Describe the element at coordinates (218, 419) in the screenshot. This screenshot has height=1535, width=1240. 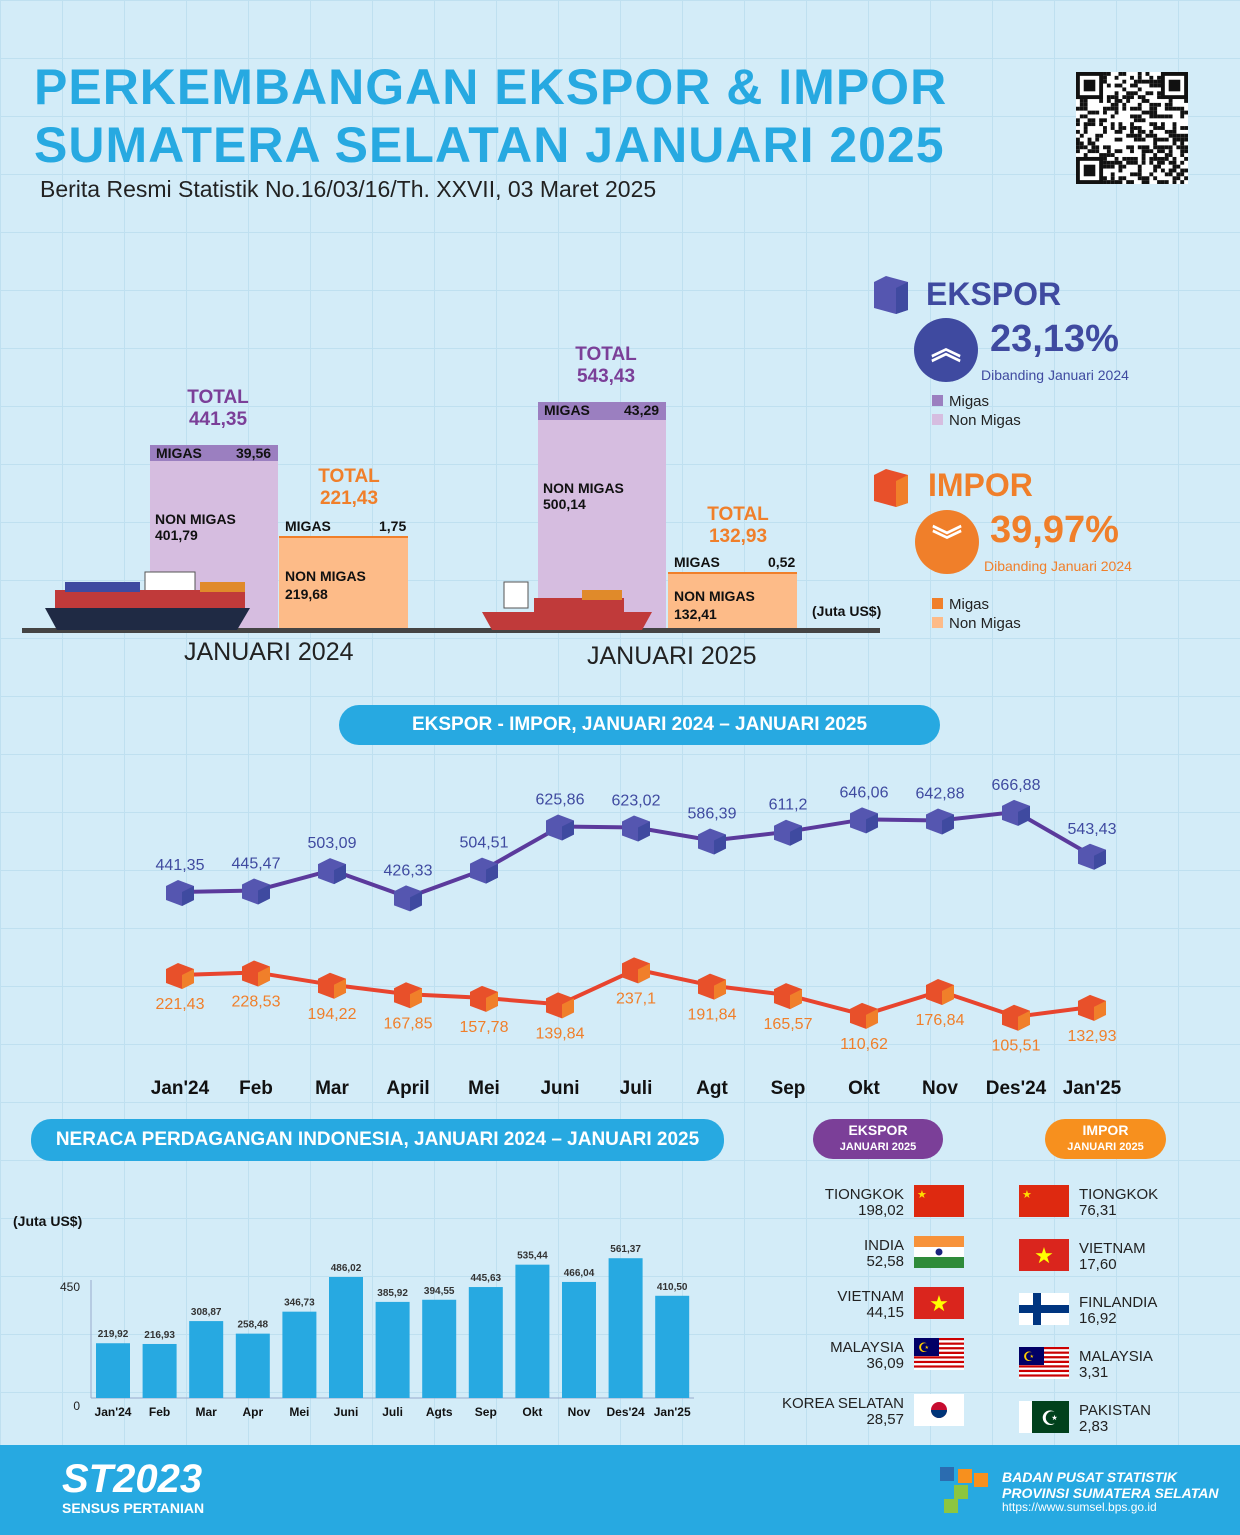
I see `total-value: 441,35` at that location.